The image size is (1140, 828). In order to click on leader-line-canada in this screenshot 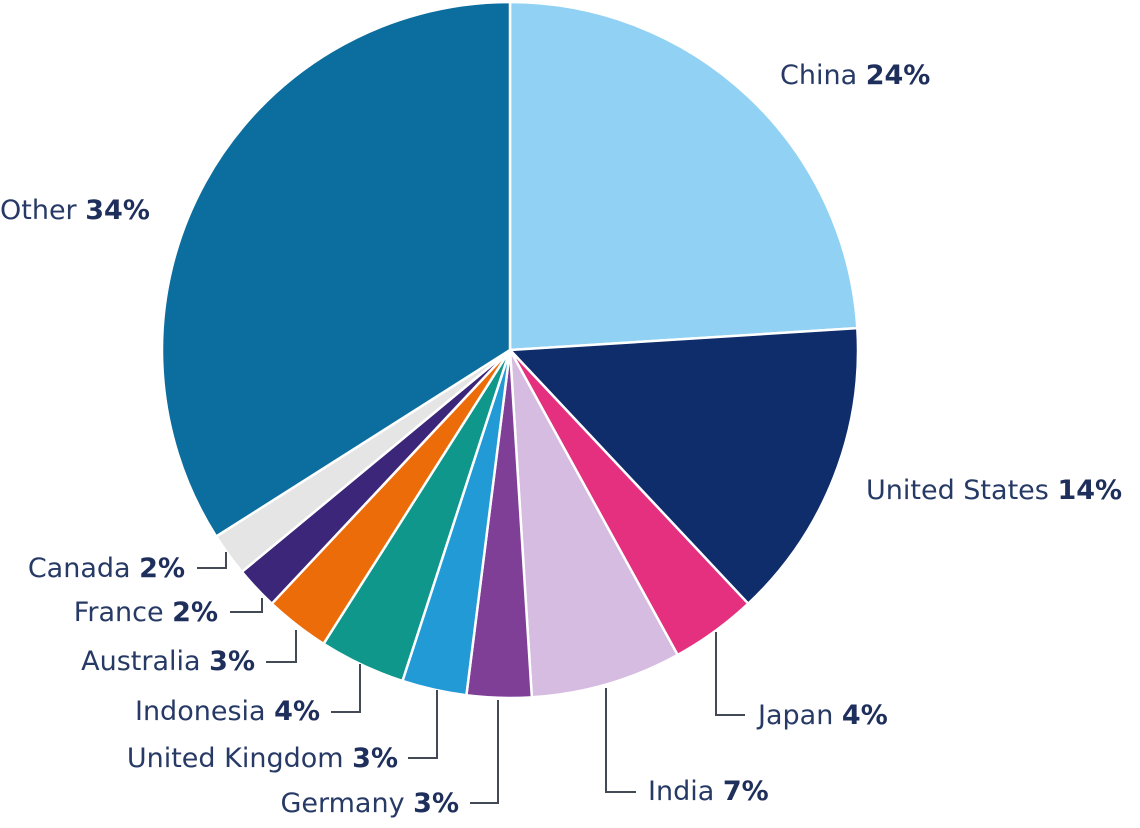, I will do `click(212, 560)`.